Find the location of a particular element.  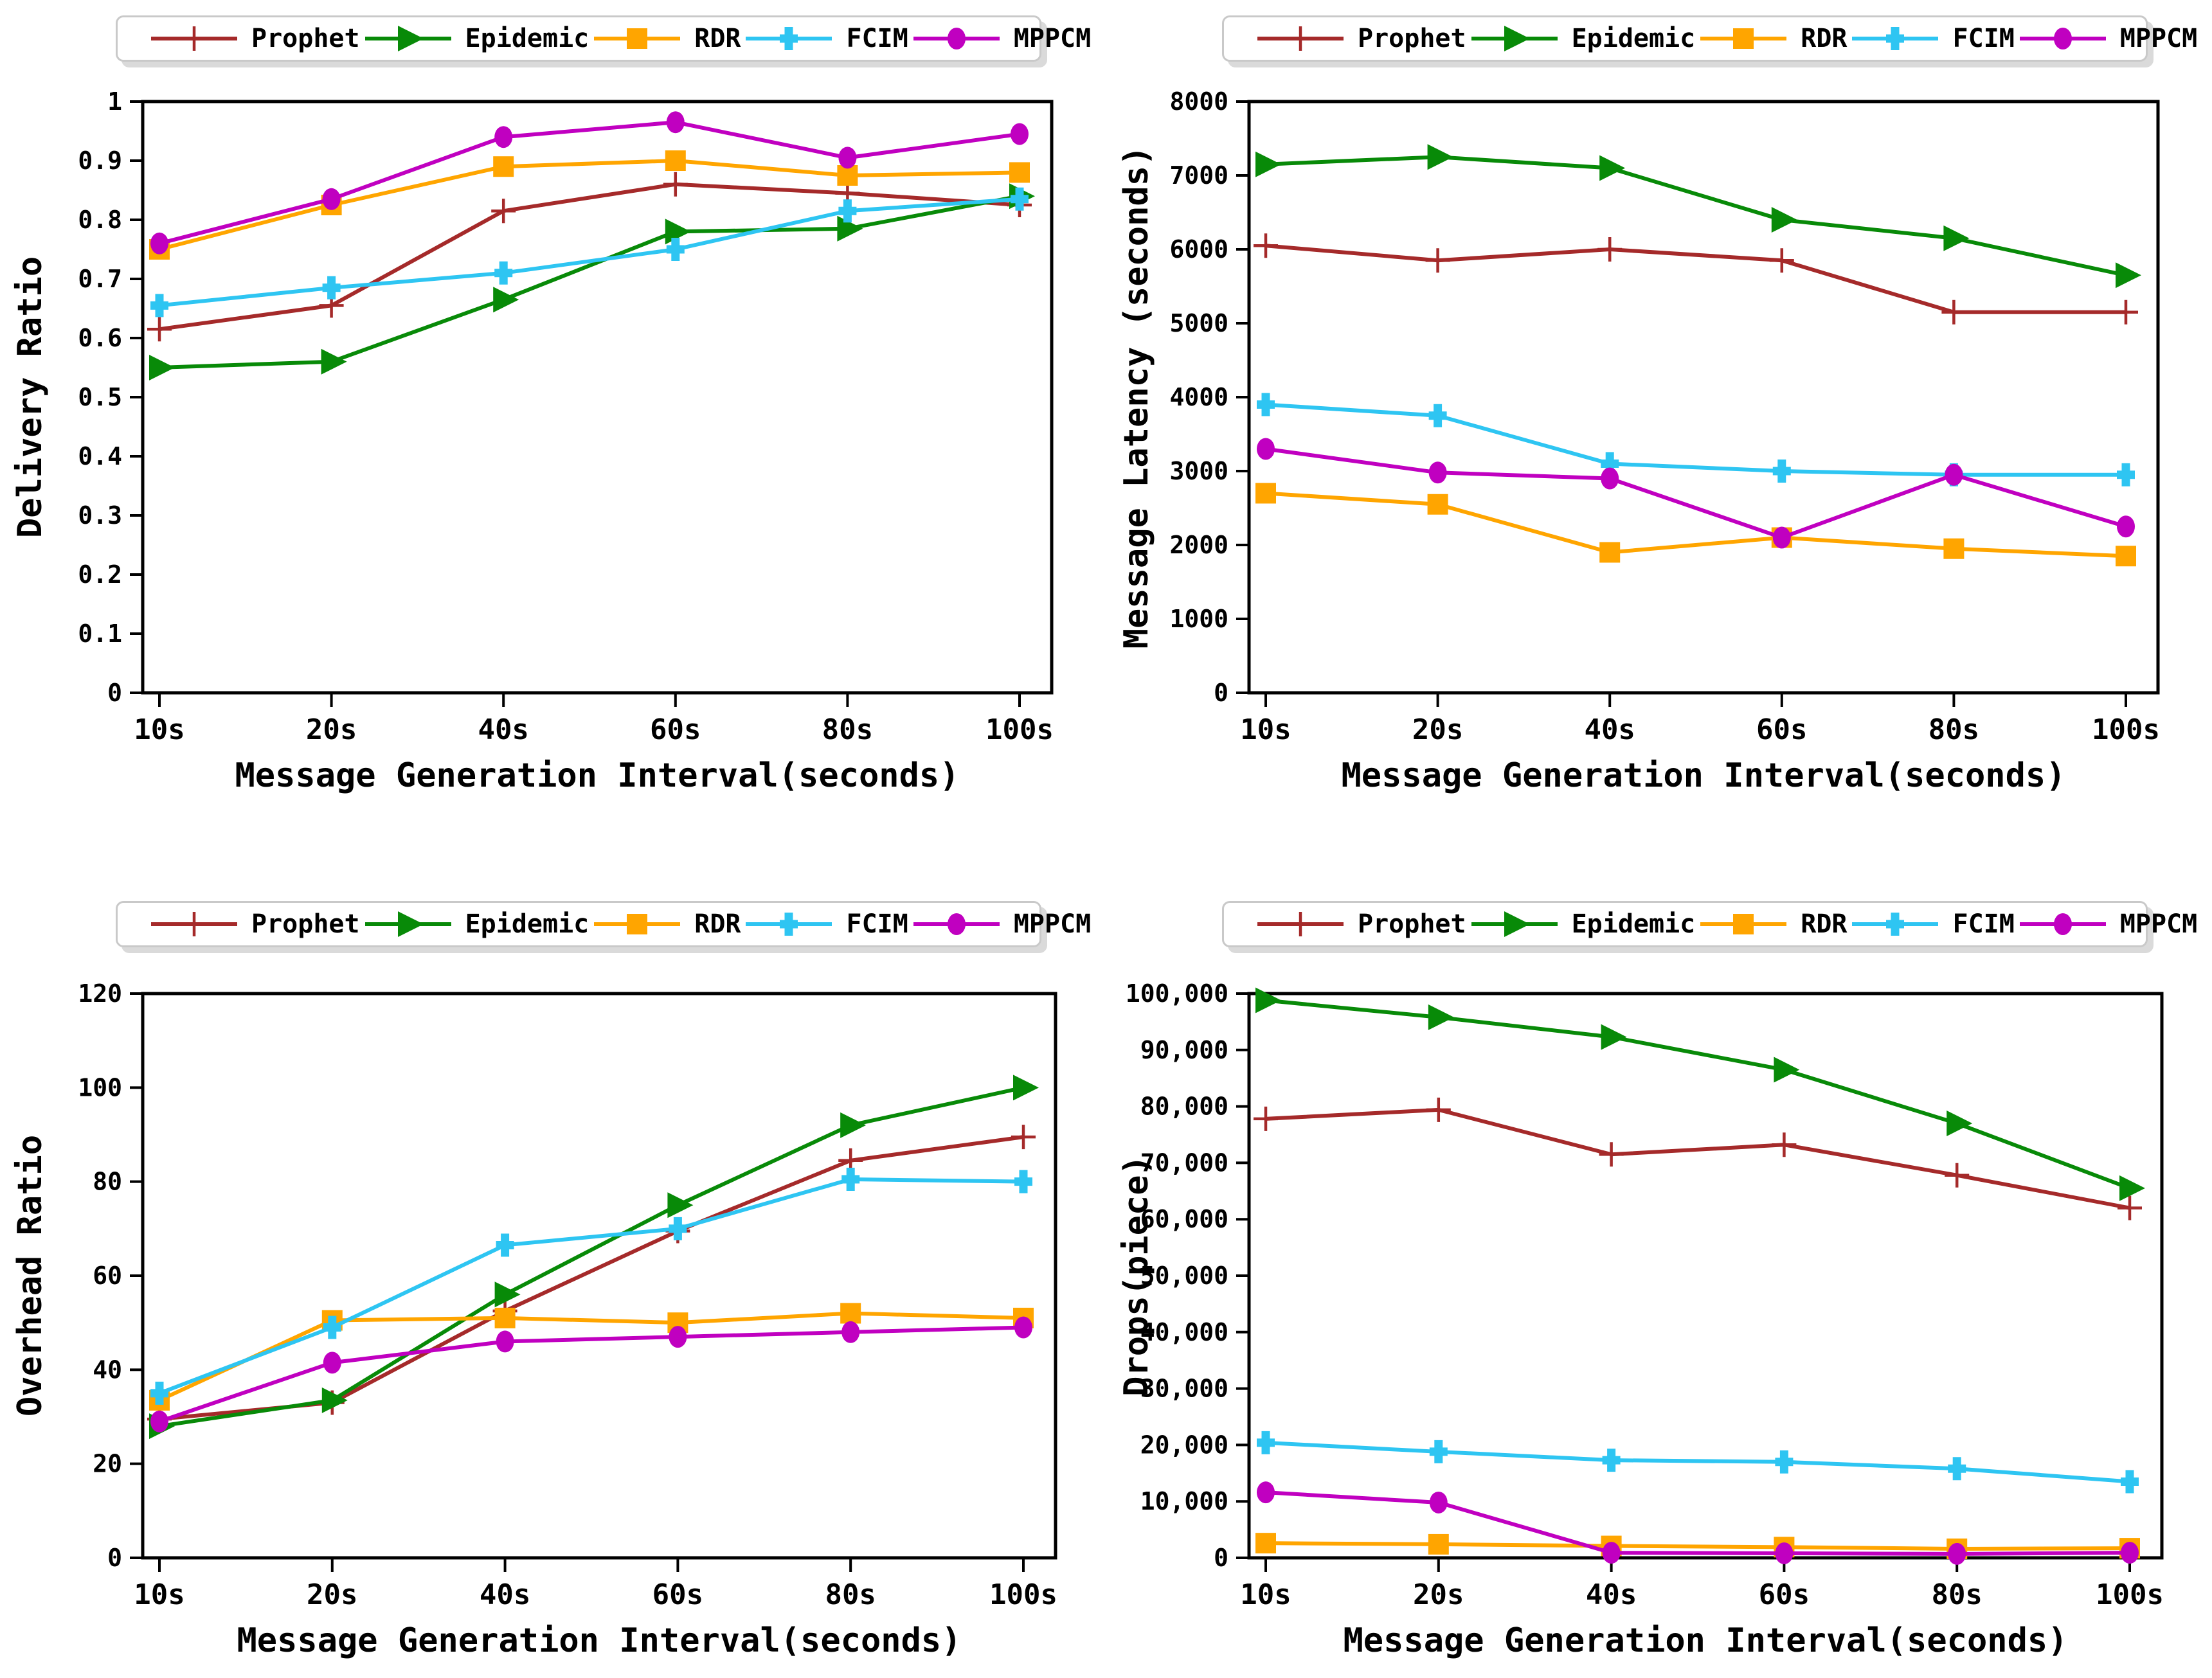

plot-border is located at coordinates (597, 397).